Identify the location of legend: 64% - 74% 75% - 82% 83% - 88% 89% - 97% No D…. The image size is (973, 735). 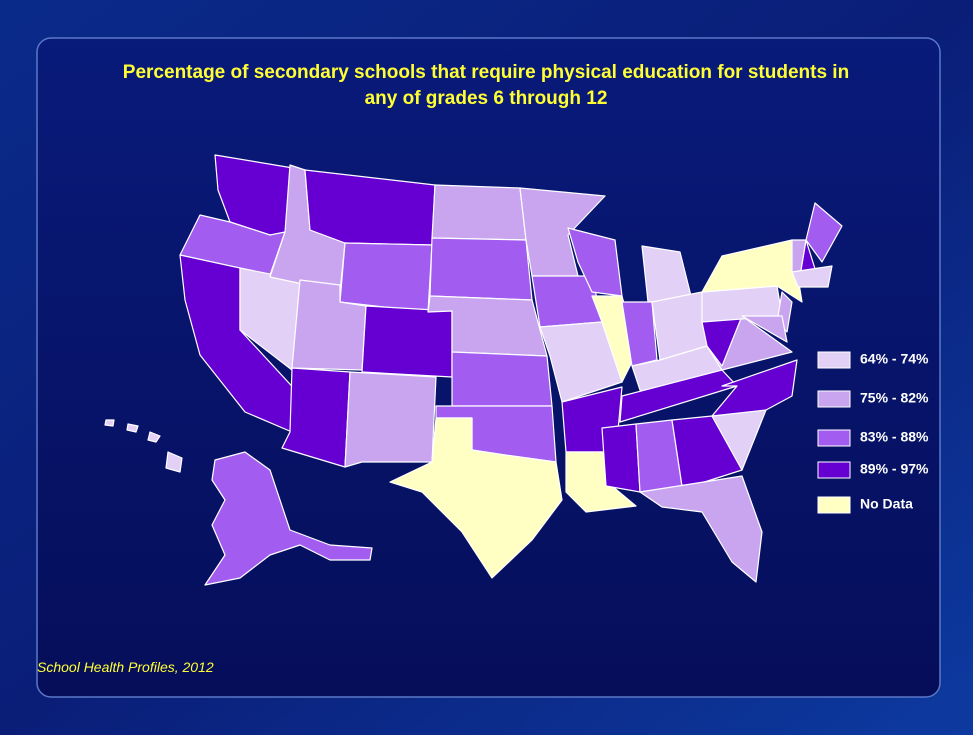
(873, 432).